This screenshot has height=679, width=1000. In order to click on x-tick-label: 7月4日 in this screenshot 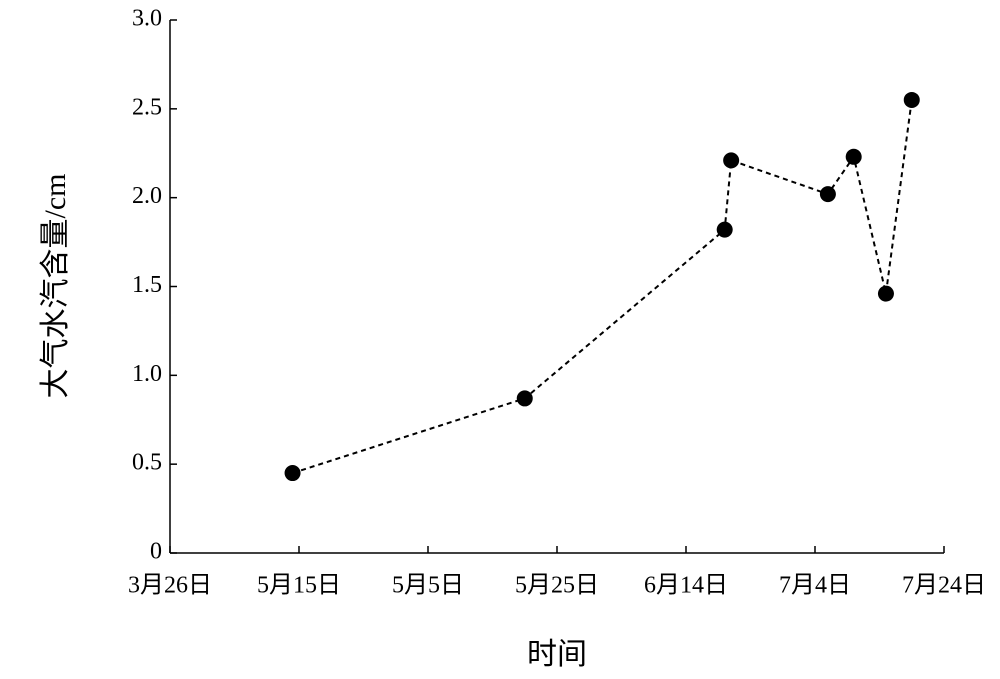, I will do `click(815, 586)`.